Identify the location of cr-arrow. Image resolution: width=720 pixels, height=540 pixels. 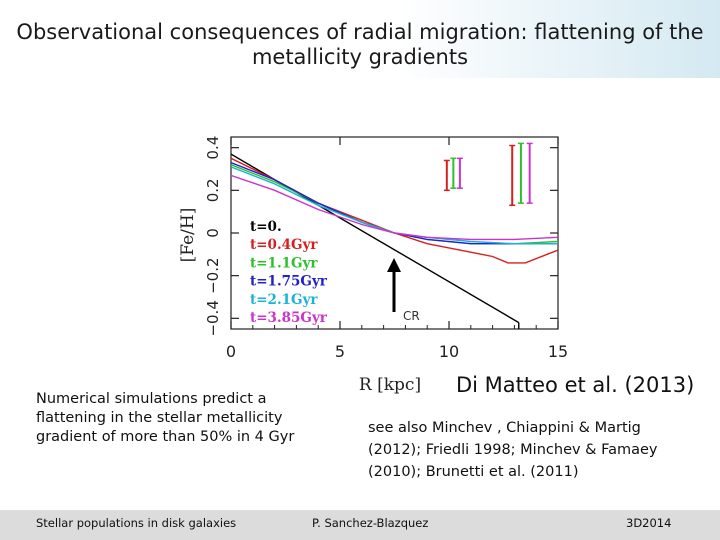
(394, 285).